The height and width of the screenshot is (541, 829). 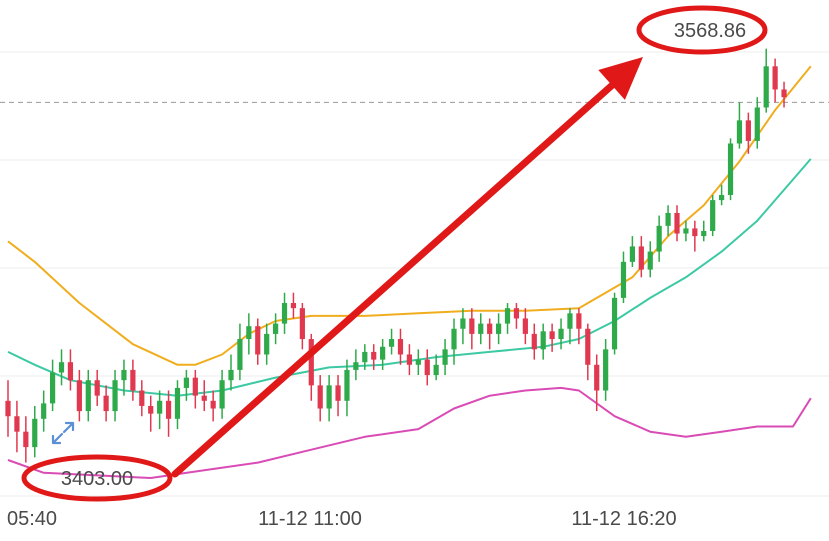 I want to click on x-tick-label: 05:40, so click(x=32, y=519).